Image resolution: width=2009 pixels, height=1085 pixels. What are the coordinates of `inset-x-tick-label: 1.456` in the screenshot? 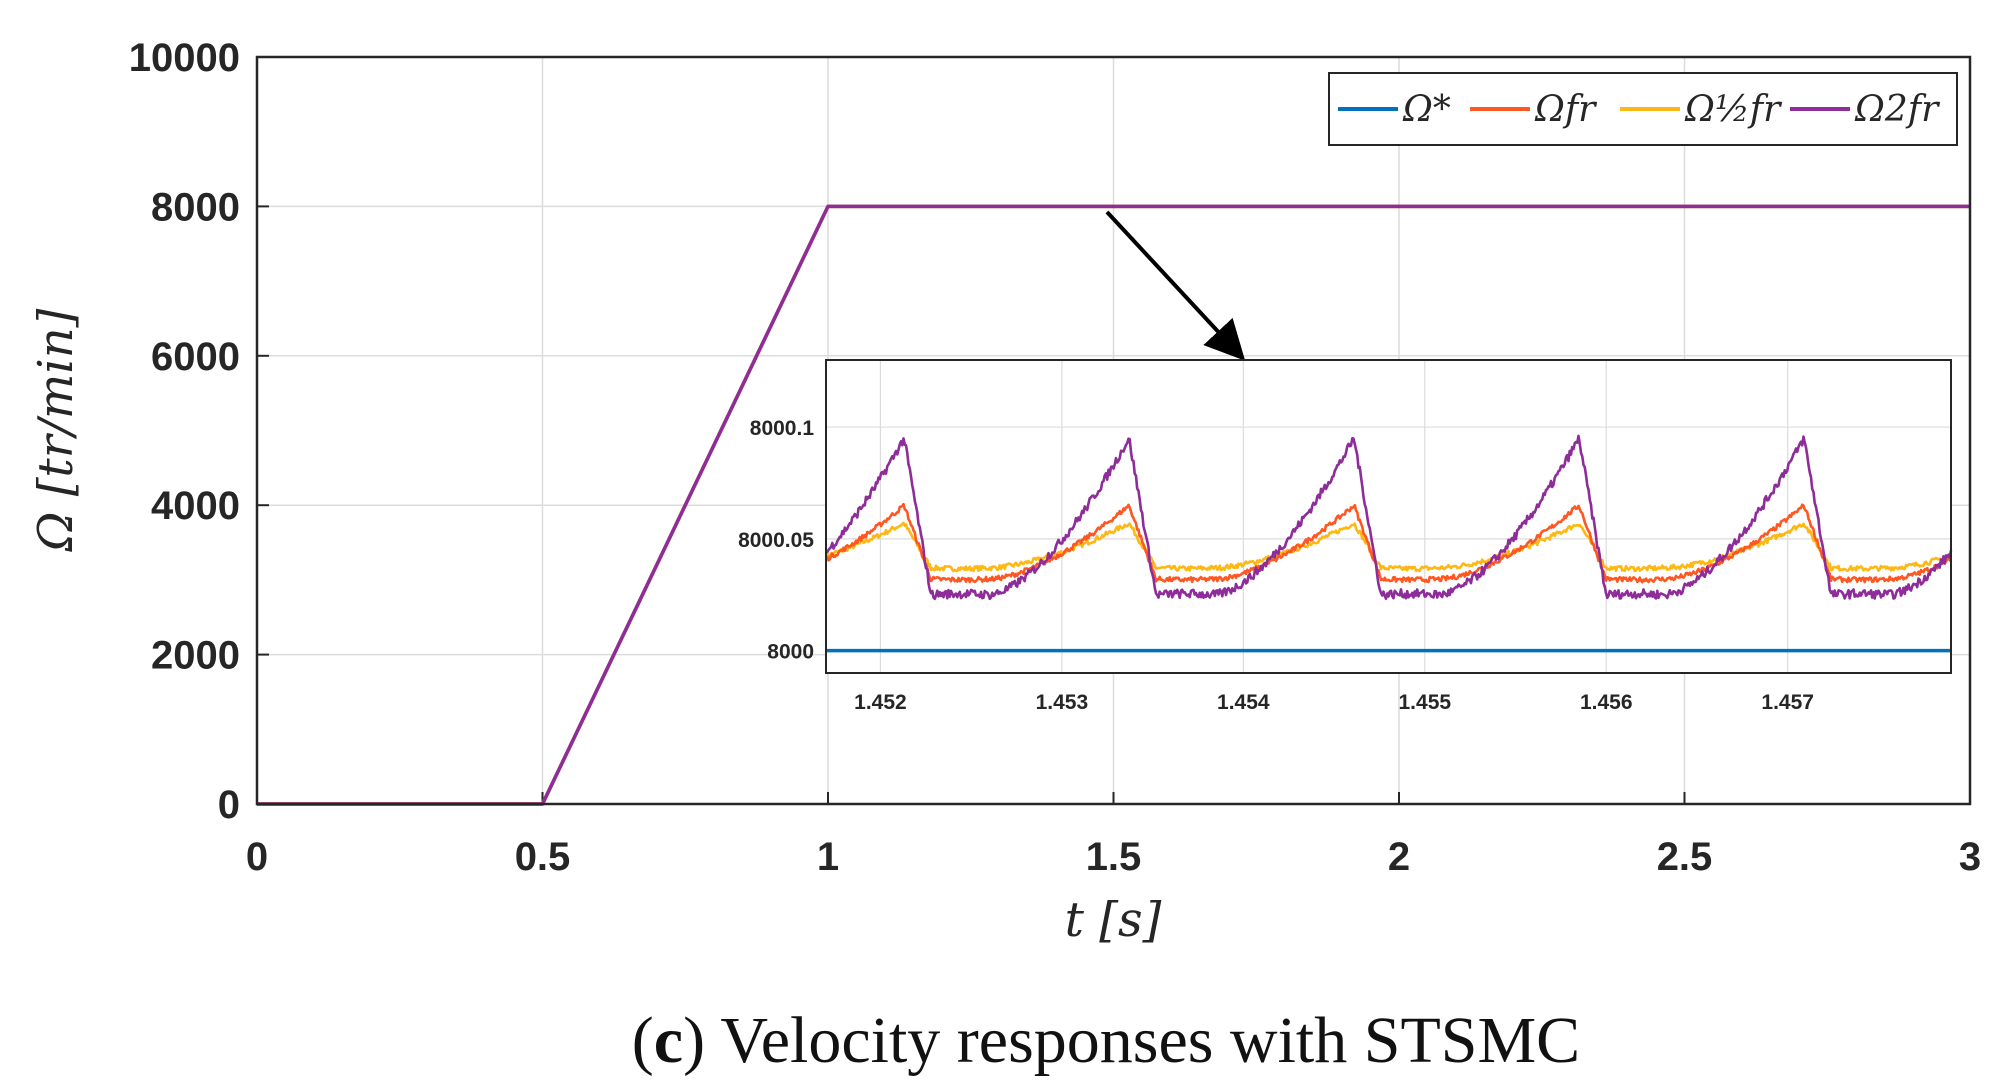 It's located at (1606, 702).